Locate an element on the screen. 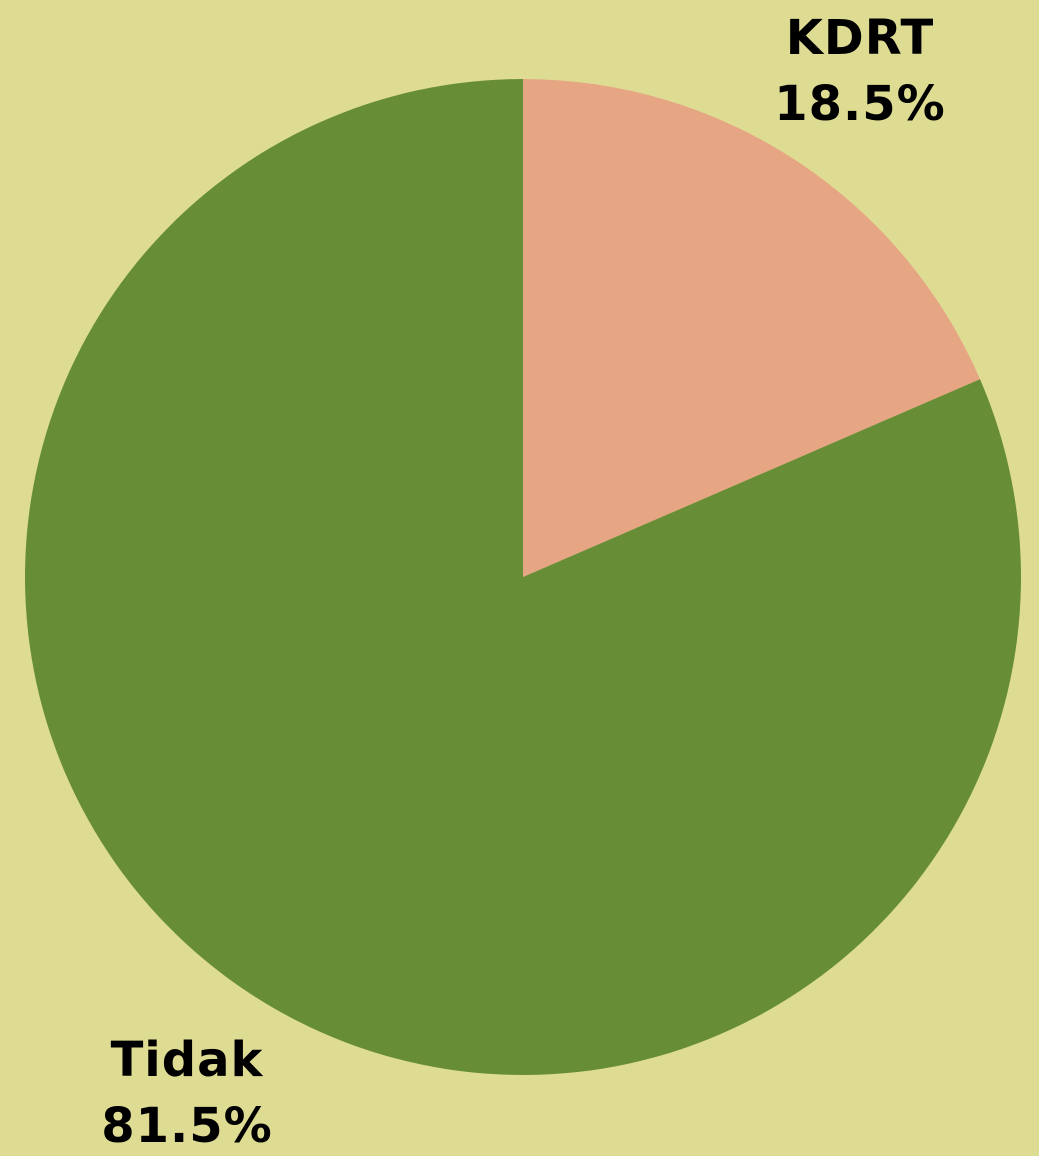 Image resolution: width=1039 pixels, height=1156 pixels. slice-label-tidak-value: 81.5% is located at coordinates (187, 1126).